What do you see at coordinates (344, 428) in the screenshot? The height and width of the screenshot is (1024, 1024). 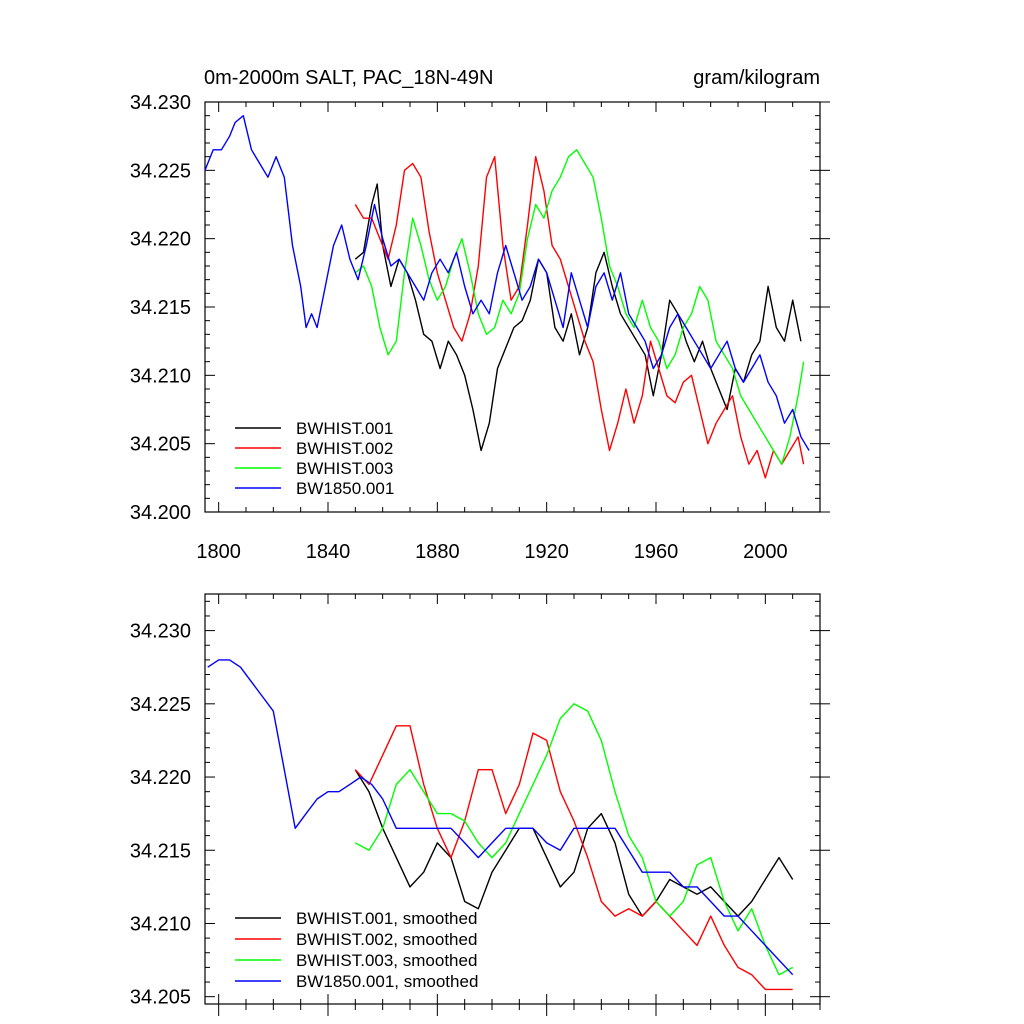 I see `legend-label: BWHIST.001` at bounding box center [344, 428].